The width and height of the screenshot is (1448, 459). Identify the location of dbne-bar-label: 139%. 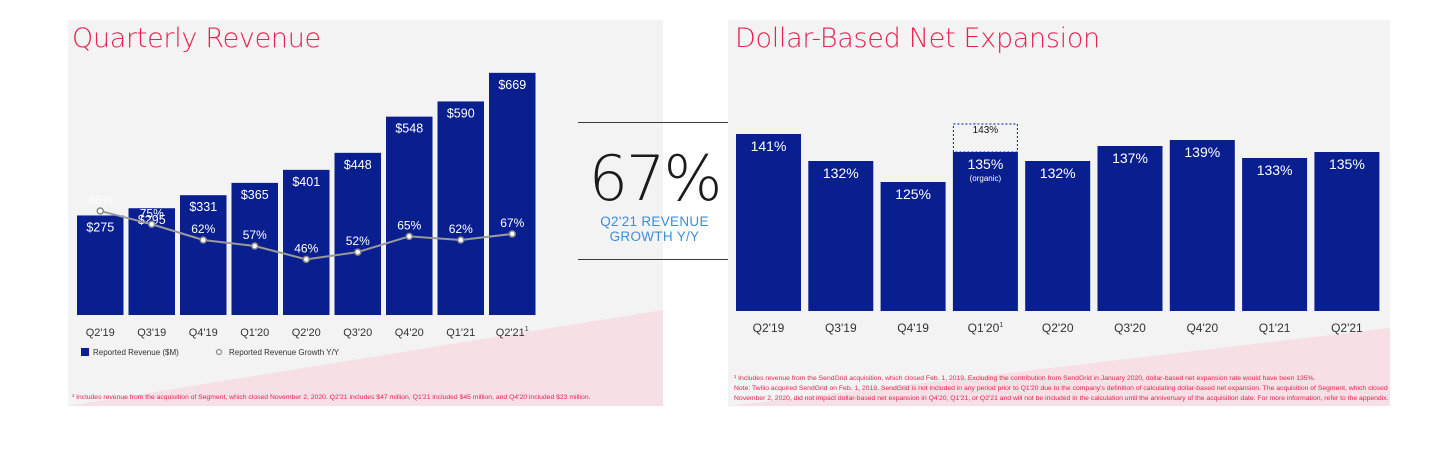
(1202, 152).